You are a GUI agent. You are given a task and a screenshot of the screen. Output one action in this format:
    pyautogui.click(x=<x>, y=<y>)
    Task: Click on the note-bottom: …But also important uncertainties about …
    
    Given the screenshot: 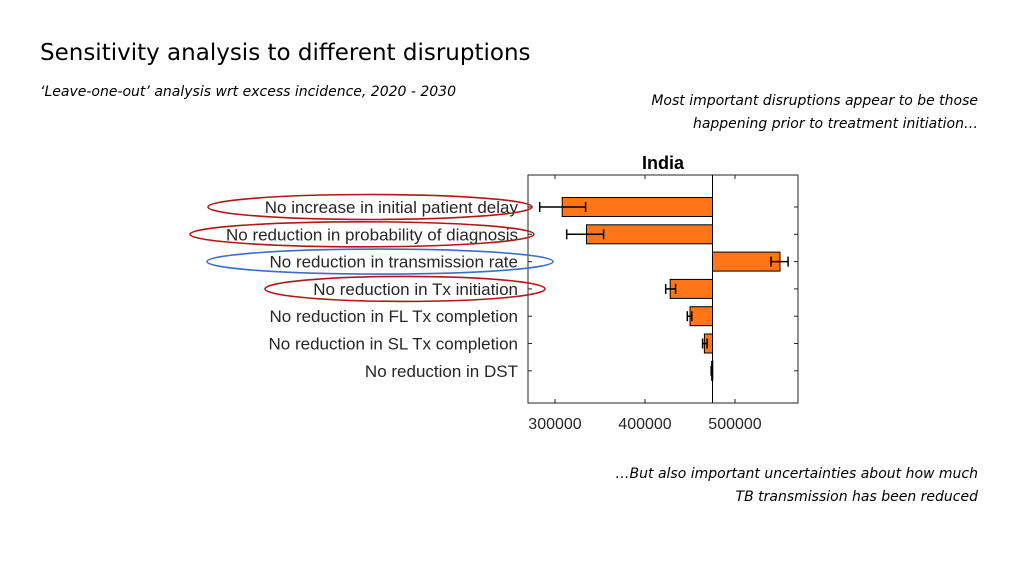 What is the action you would take?
    pyautogui.click(x=768, y=486)
    